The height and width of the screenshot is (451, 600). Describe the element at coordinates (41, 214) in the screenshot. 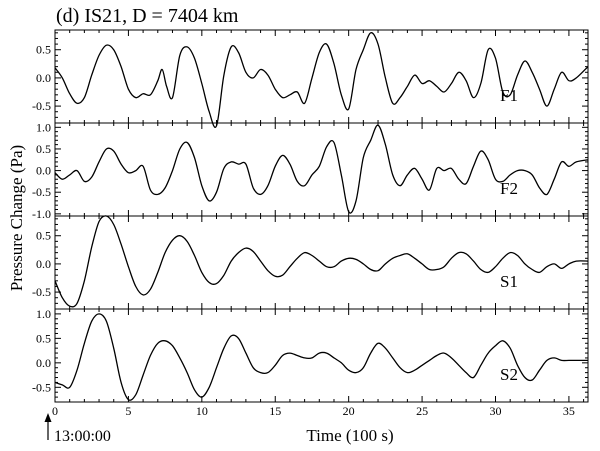

I see `y-tick-label: -1.0` at that location.